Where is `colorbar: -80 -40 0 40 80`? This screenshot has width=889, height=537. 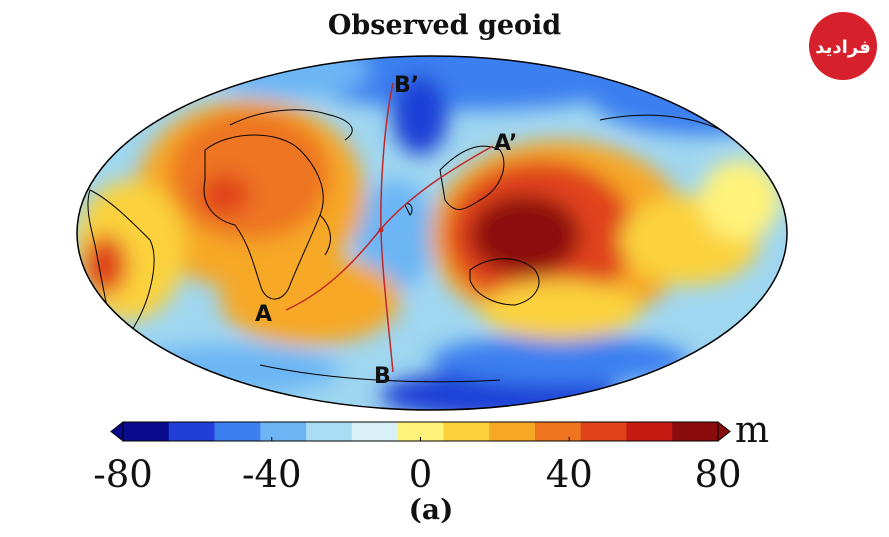 colorbar: -80 -40 0 40 80 is located at coordinates (417, 458).